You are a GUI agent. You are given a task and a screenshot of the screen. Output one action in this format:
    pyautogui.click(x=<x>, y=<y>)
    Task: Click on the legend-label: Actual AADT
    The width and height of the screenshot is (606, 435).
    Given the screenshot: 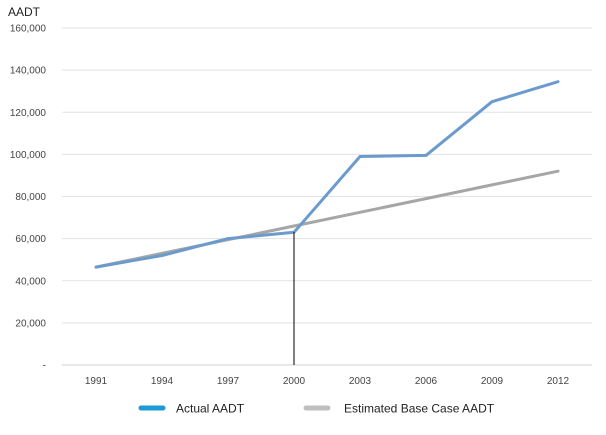 What is the action you would take?
    pyautogui.click(x=210, y=409)
    